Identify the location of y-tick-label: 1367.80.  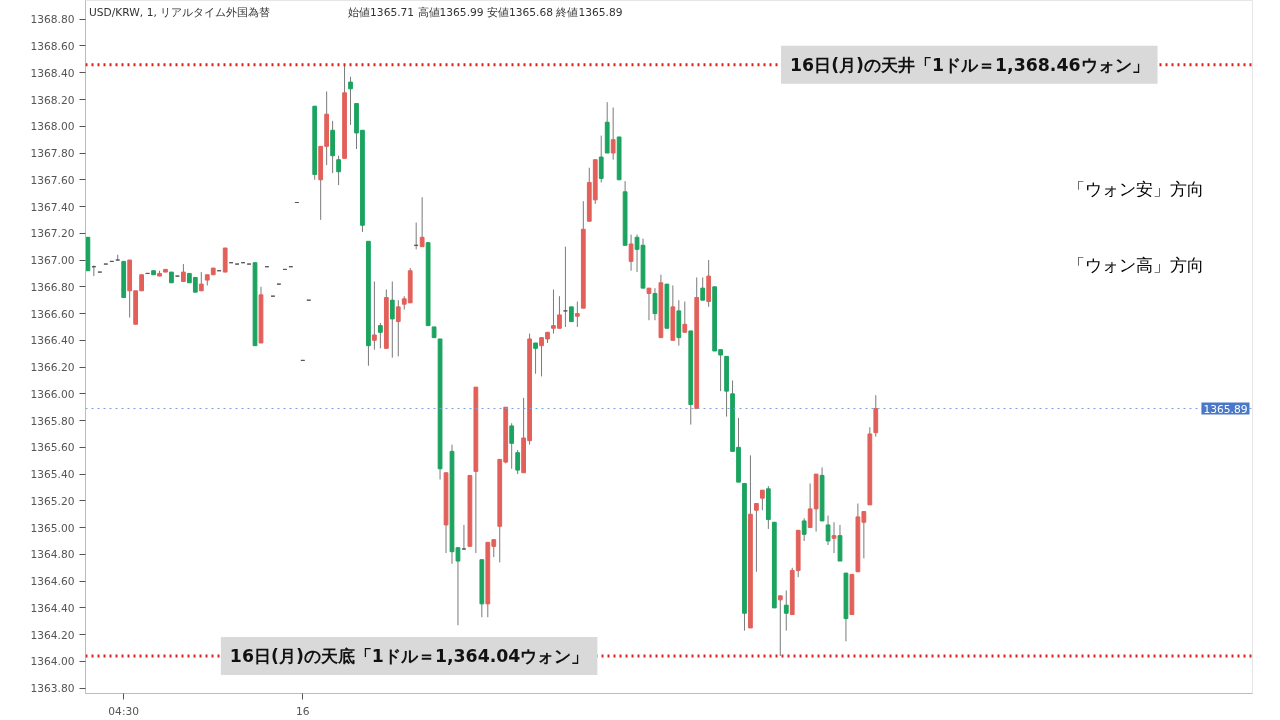
(52, 154).